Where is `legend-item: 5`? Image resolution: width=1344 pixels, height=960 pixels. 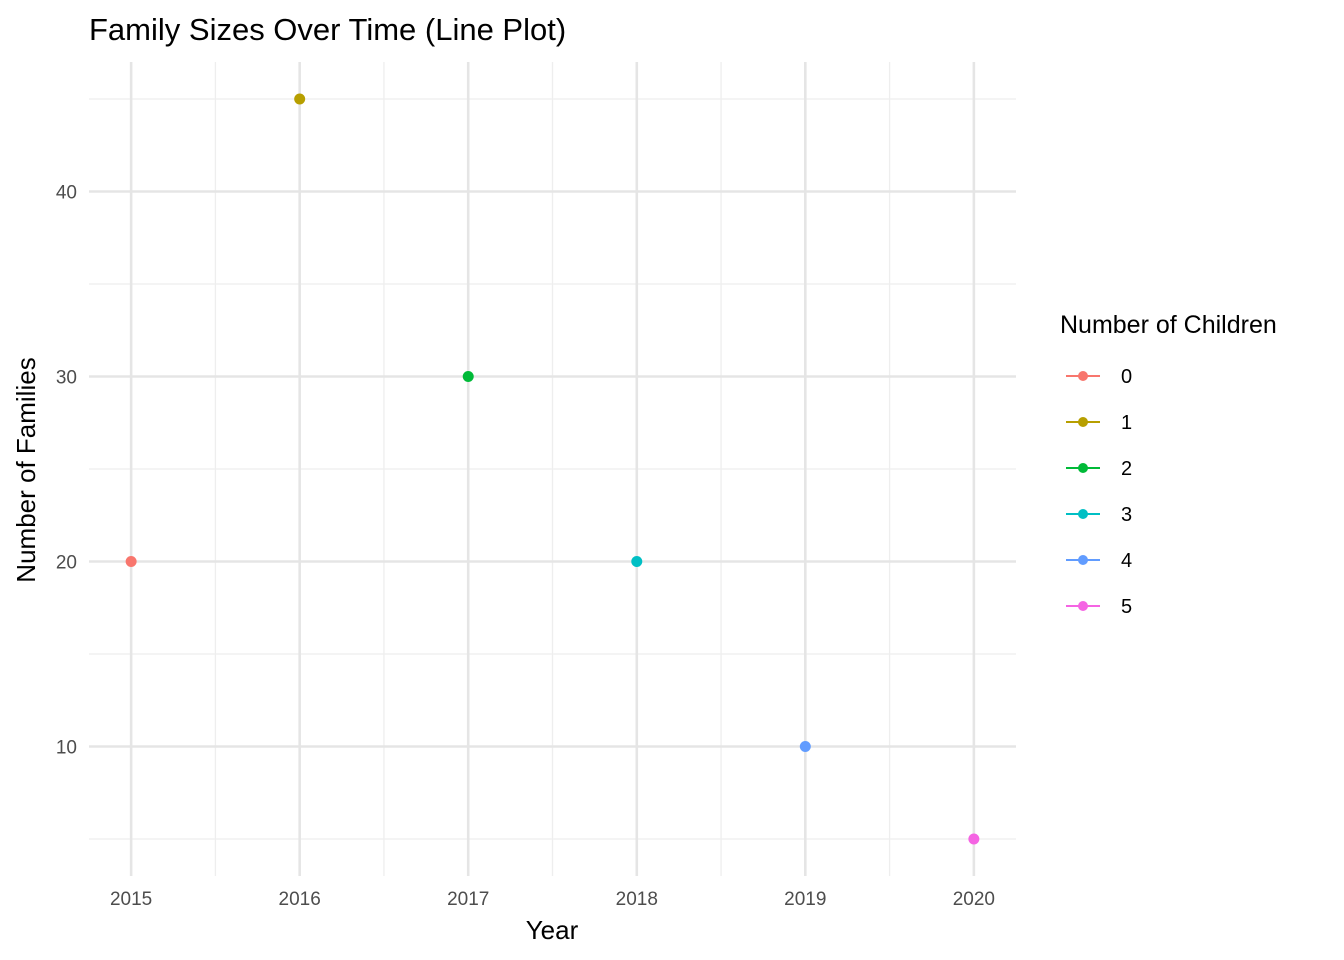 legend-item: 5 is located at coordinates (1099, 607).